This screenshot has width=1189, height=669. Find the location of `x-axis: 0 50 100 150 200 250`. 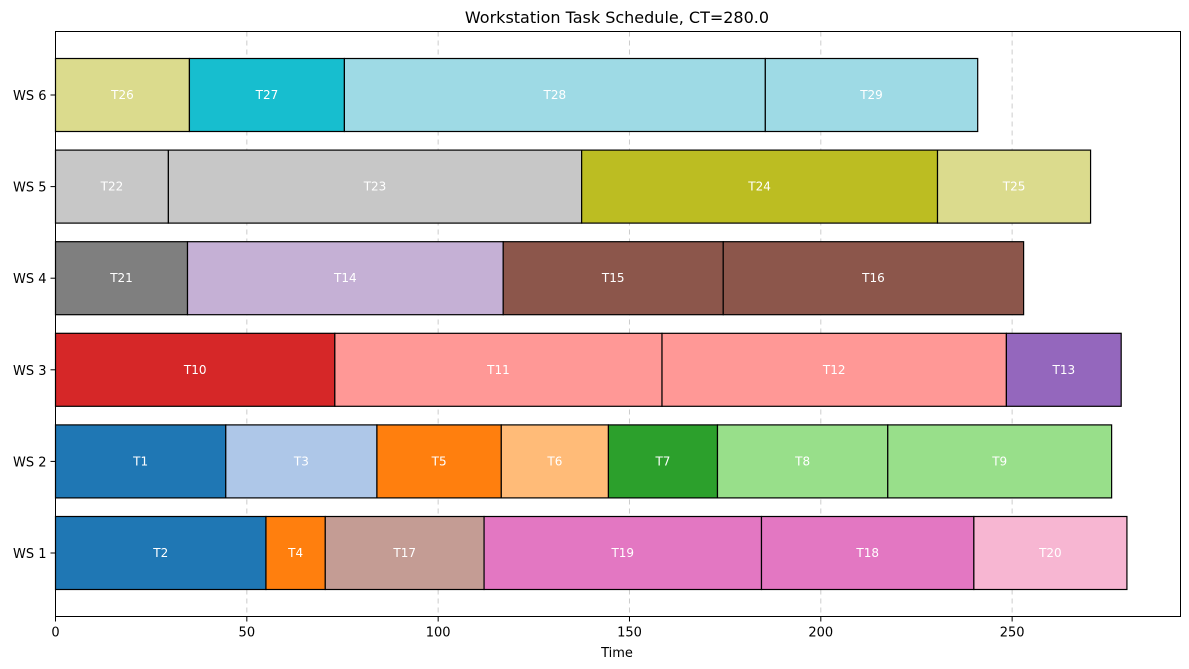

x-axis: 0 50 100 150 200 250 is located at coordinates (538, 628).